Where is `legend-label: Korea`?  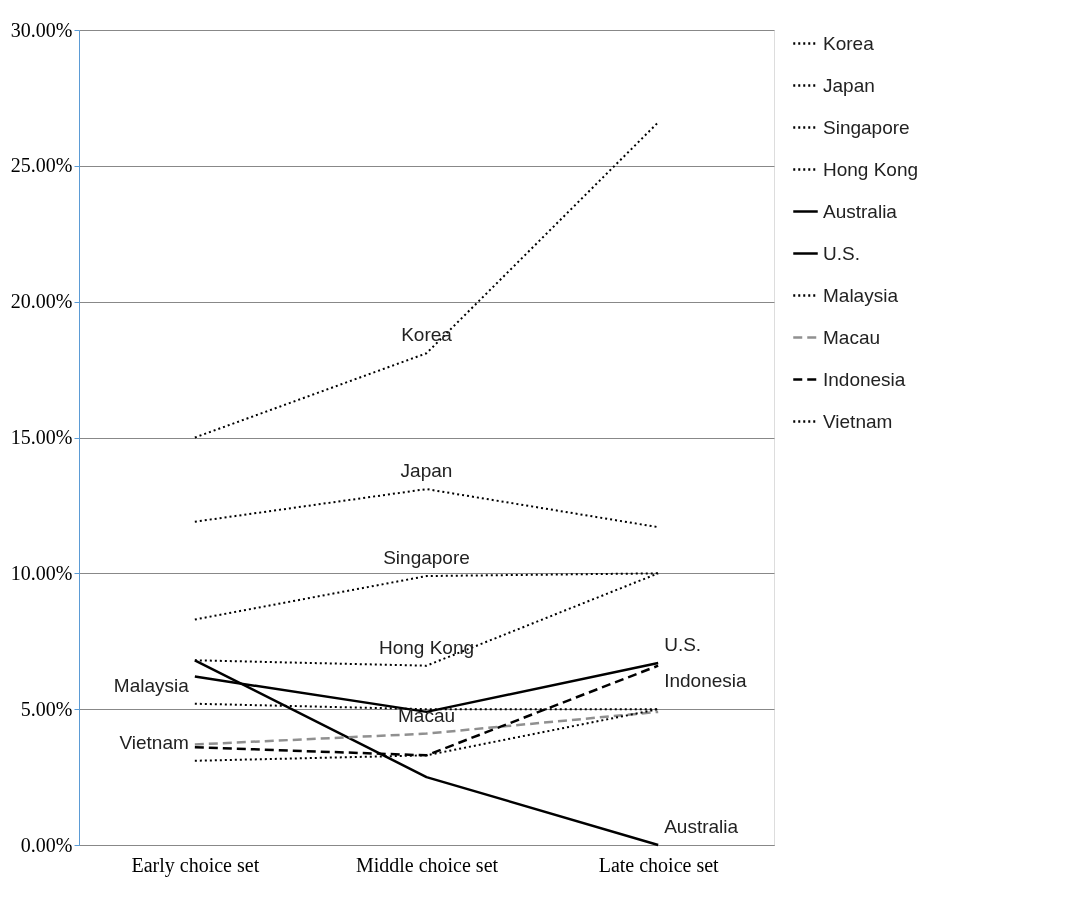
legend-label: Korea is located at coordinates (849, 43).